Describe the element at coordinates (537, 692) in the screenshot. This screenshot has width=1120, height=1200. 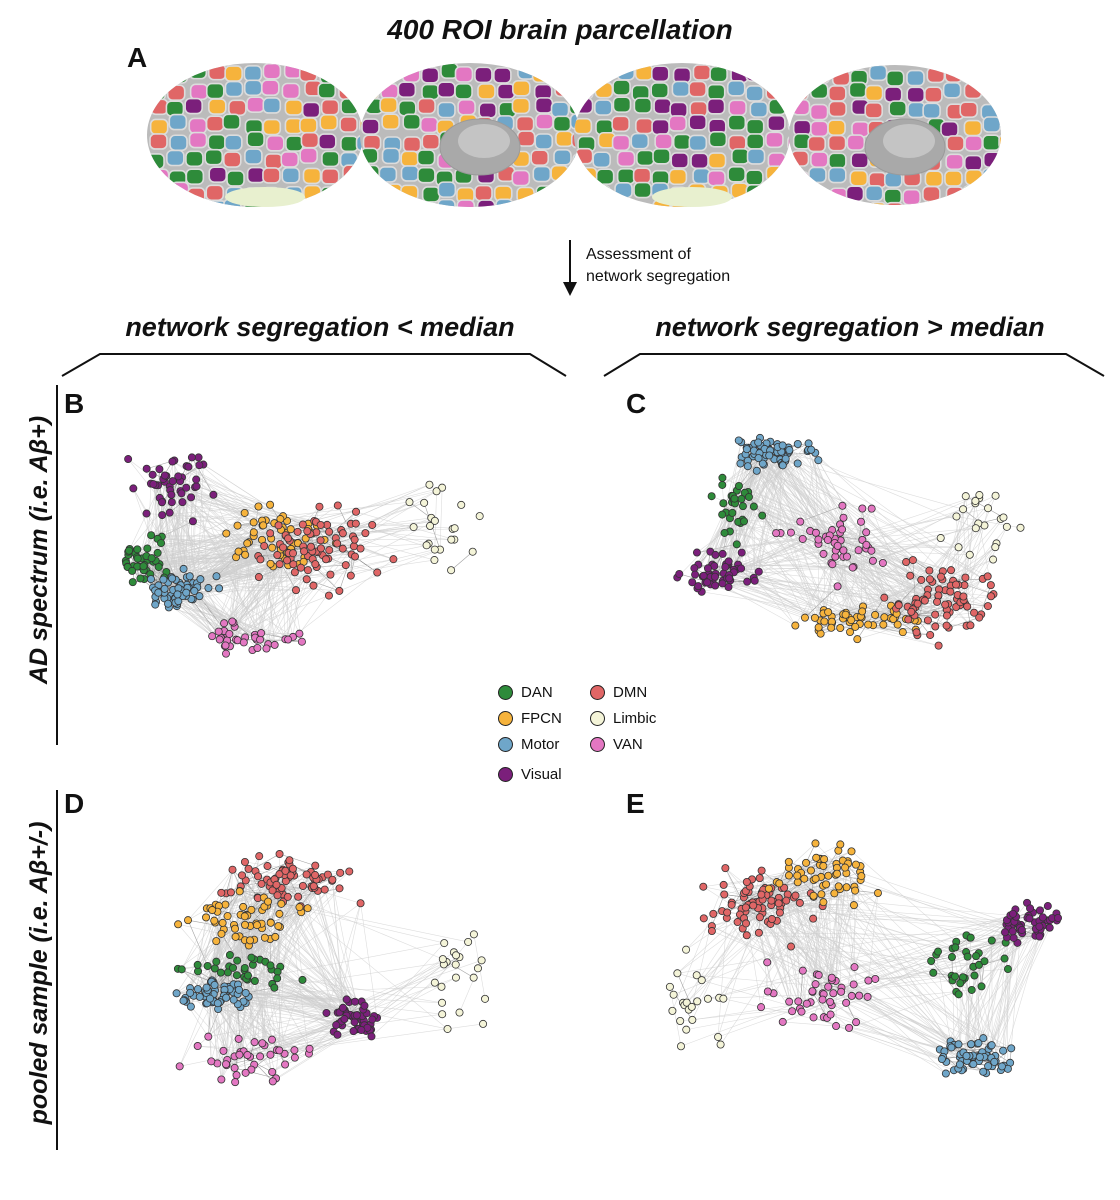
I see `legend-label: DAN` at that location.